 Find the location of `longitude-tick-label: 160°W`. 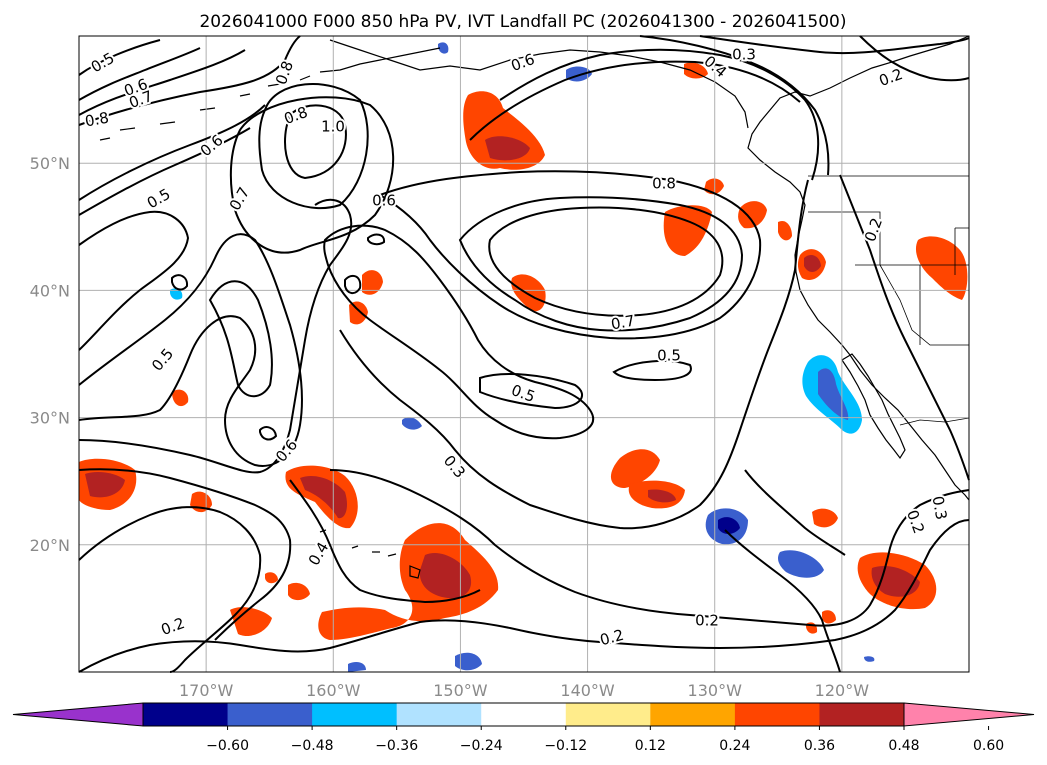

longitude-tick-label: 160°W is located at coordinates (333, 690).